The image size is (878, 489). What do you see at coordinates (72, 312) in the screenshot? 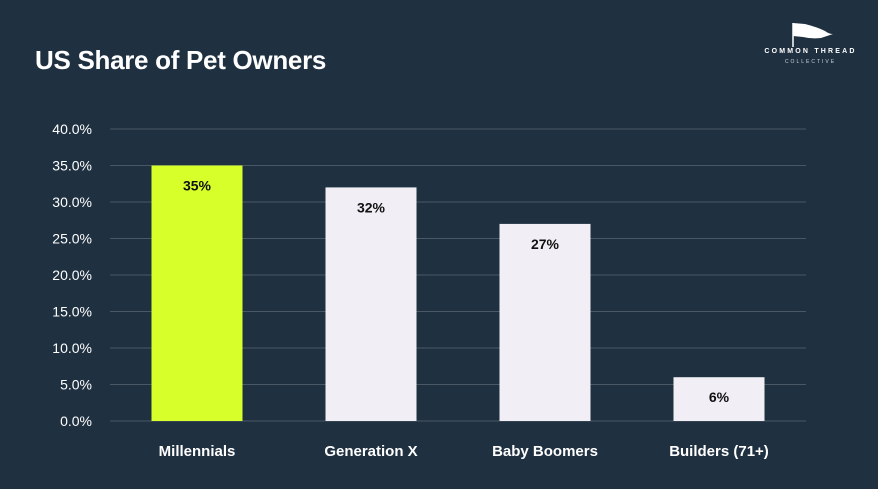
I see `y-tick-label: 15.0%` at bounding box center [72, 312].